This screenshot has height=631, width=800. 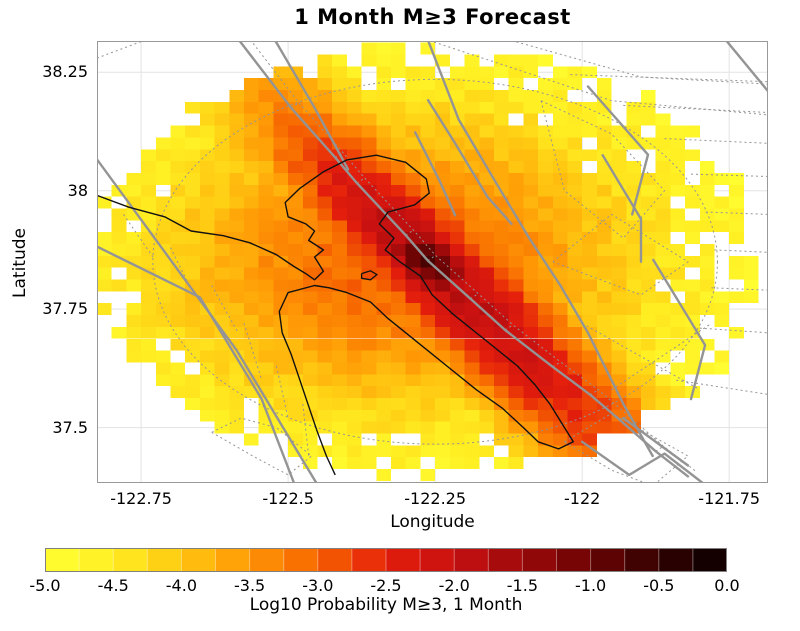 I want to click on colorbar-tick-label: -4.5, so click(x=113, y=585).